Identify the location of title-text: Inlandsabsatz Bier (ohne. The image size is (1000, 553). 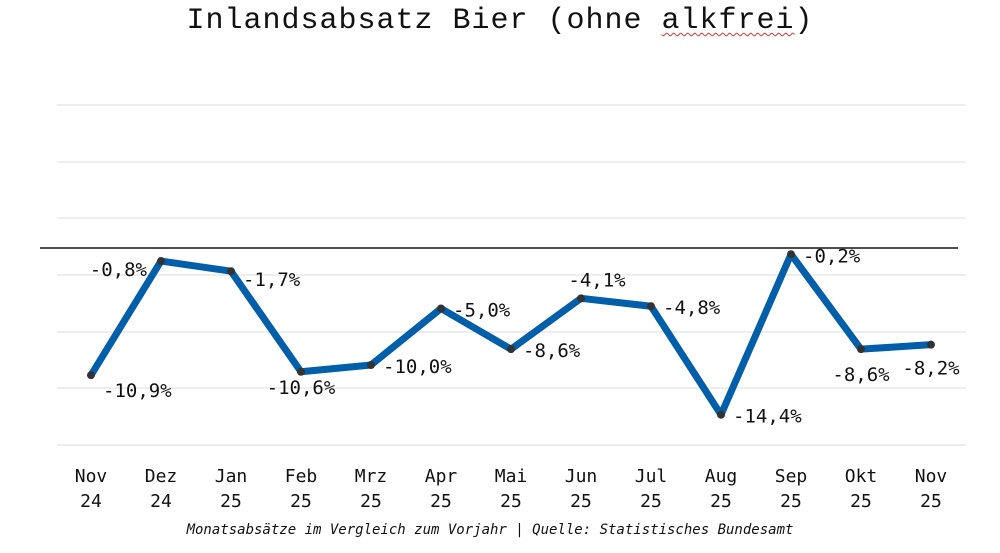
(424, 21).